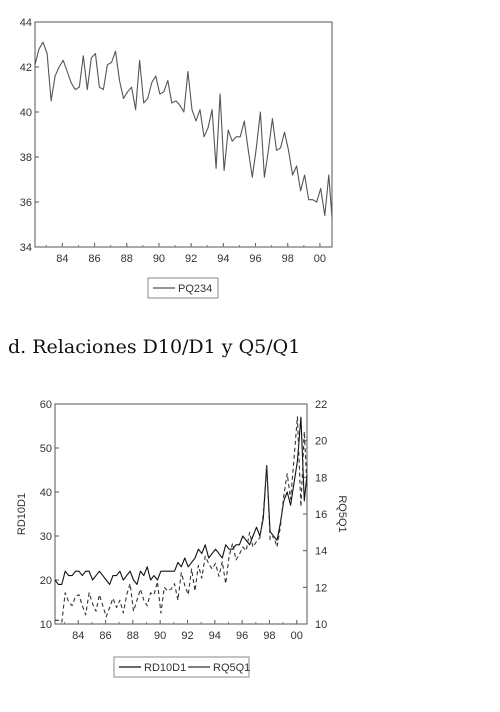  Describe the element at coordinates (26, 23) in the screenshot. I see `y-tick-label: 44` at that location.